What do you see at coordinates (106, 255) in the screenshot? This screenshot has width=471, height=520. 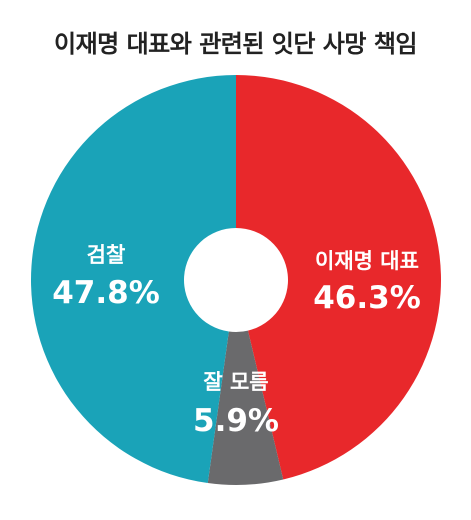 I see `slice-prosecution-label: 검찰` at bounding box center [106, 255].